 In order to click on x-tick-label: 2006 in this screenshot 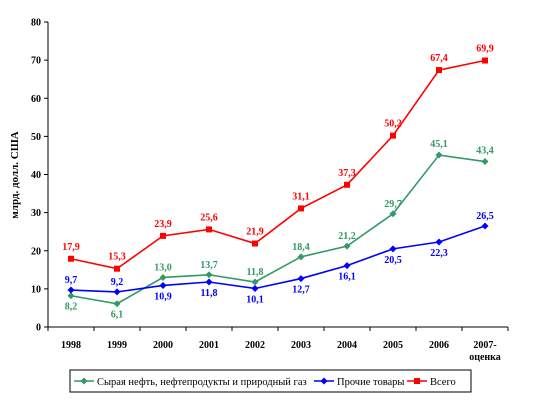, I will do `click(439, 345)`.